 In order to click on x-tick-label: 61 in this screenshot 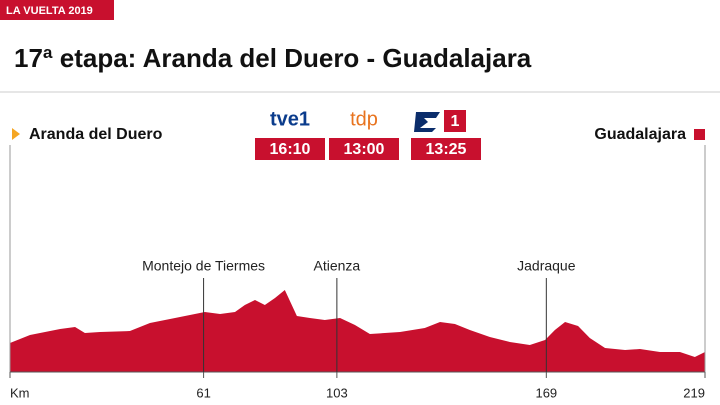, I will do `click(203, 392)`.